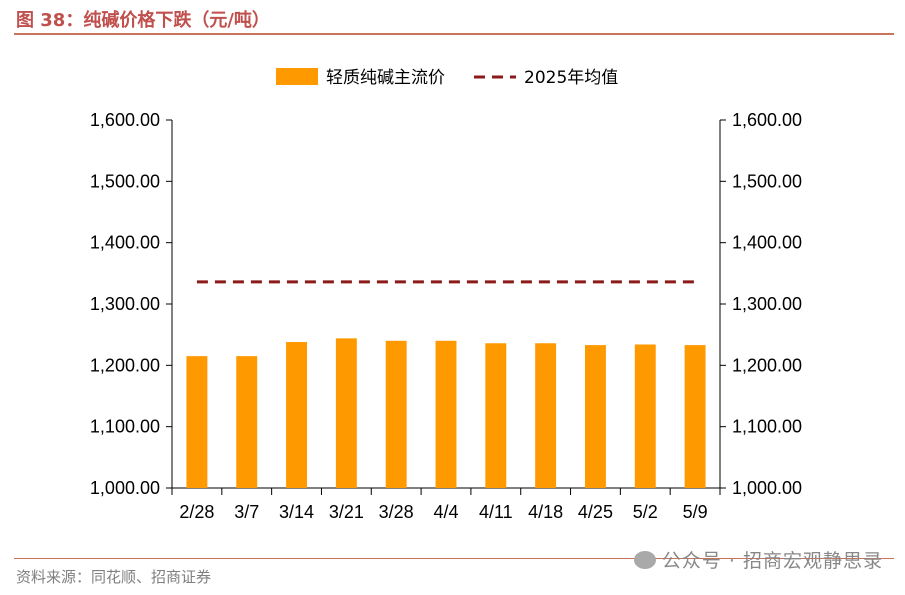 The height and width of the screenshot is (595, 905). I want to click on y-tick-label-right: 1,200.00, so click(767, 365).